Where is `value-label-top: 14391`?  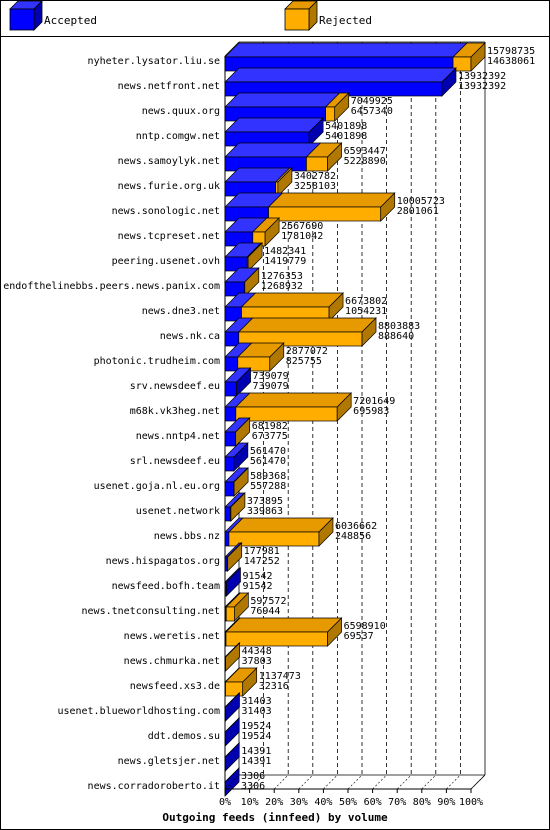 value-label-top: 14391 is located at coordinates (256, 751).